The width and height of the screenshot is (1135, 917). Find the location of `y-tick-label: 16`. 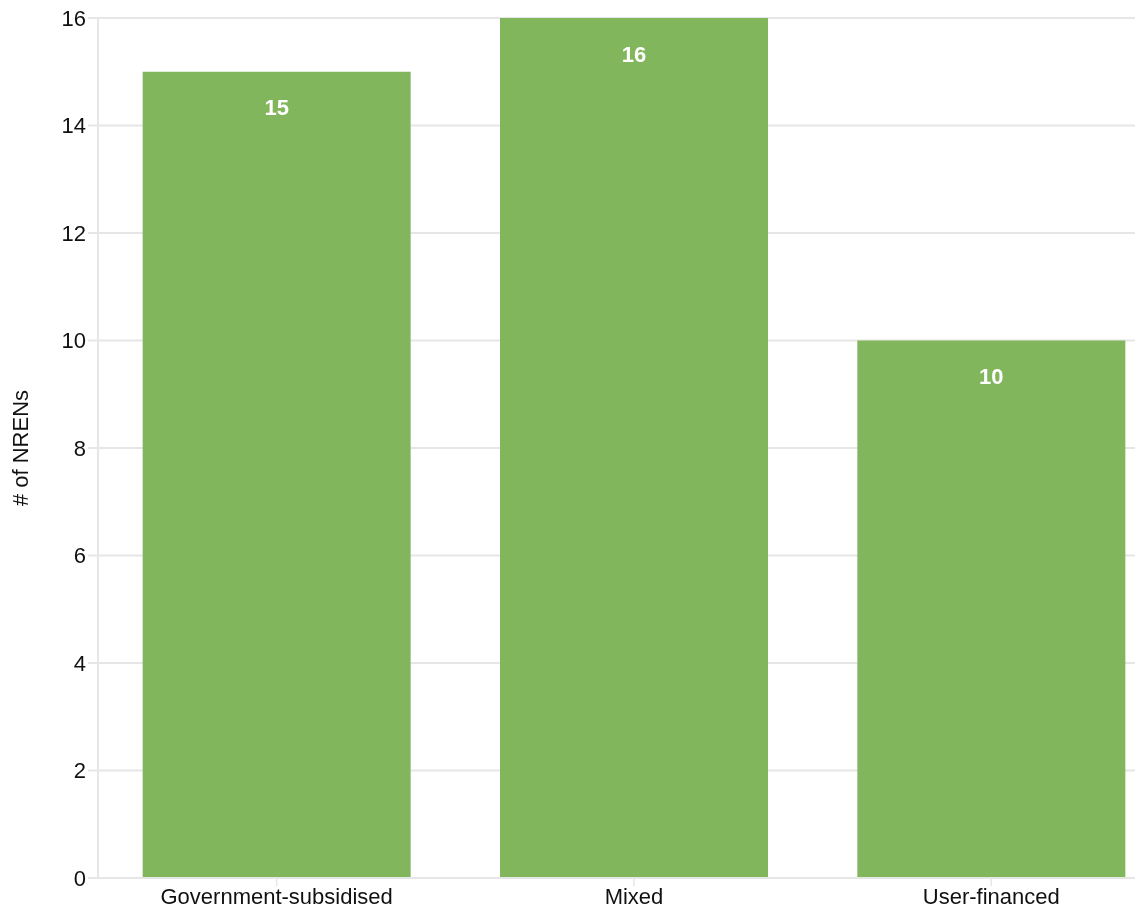

y-tick-label: 16 is located at coordinates (73, 18).